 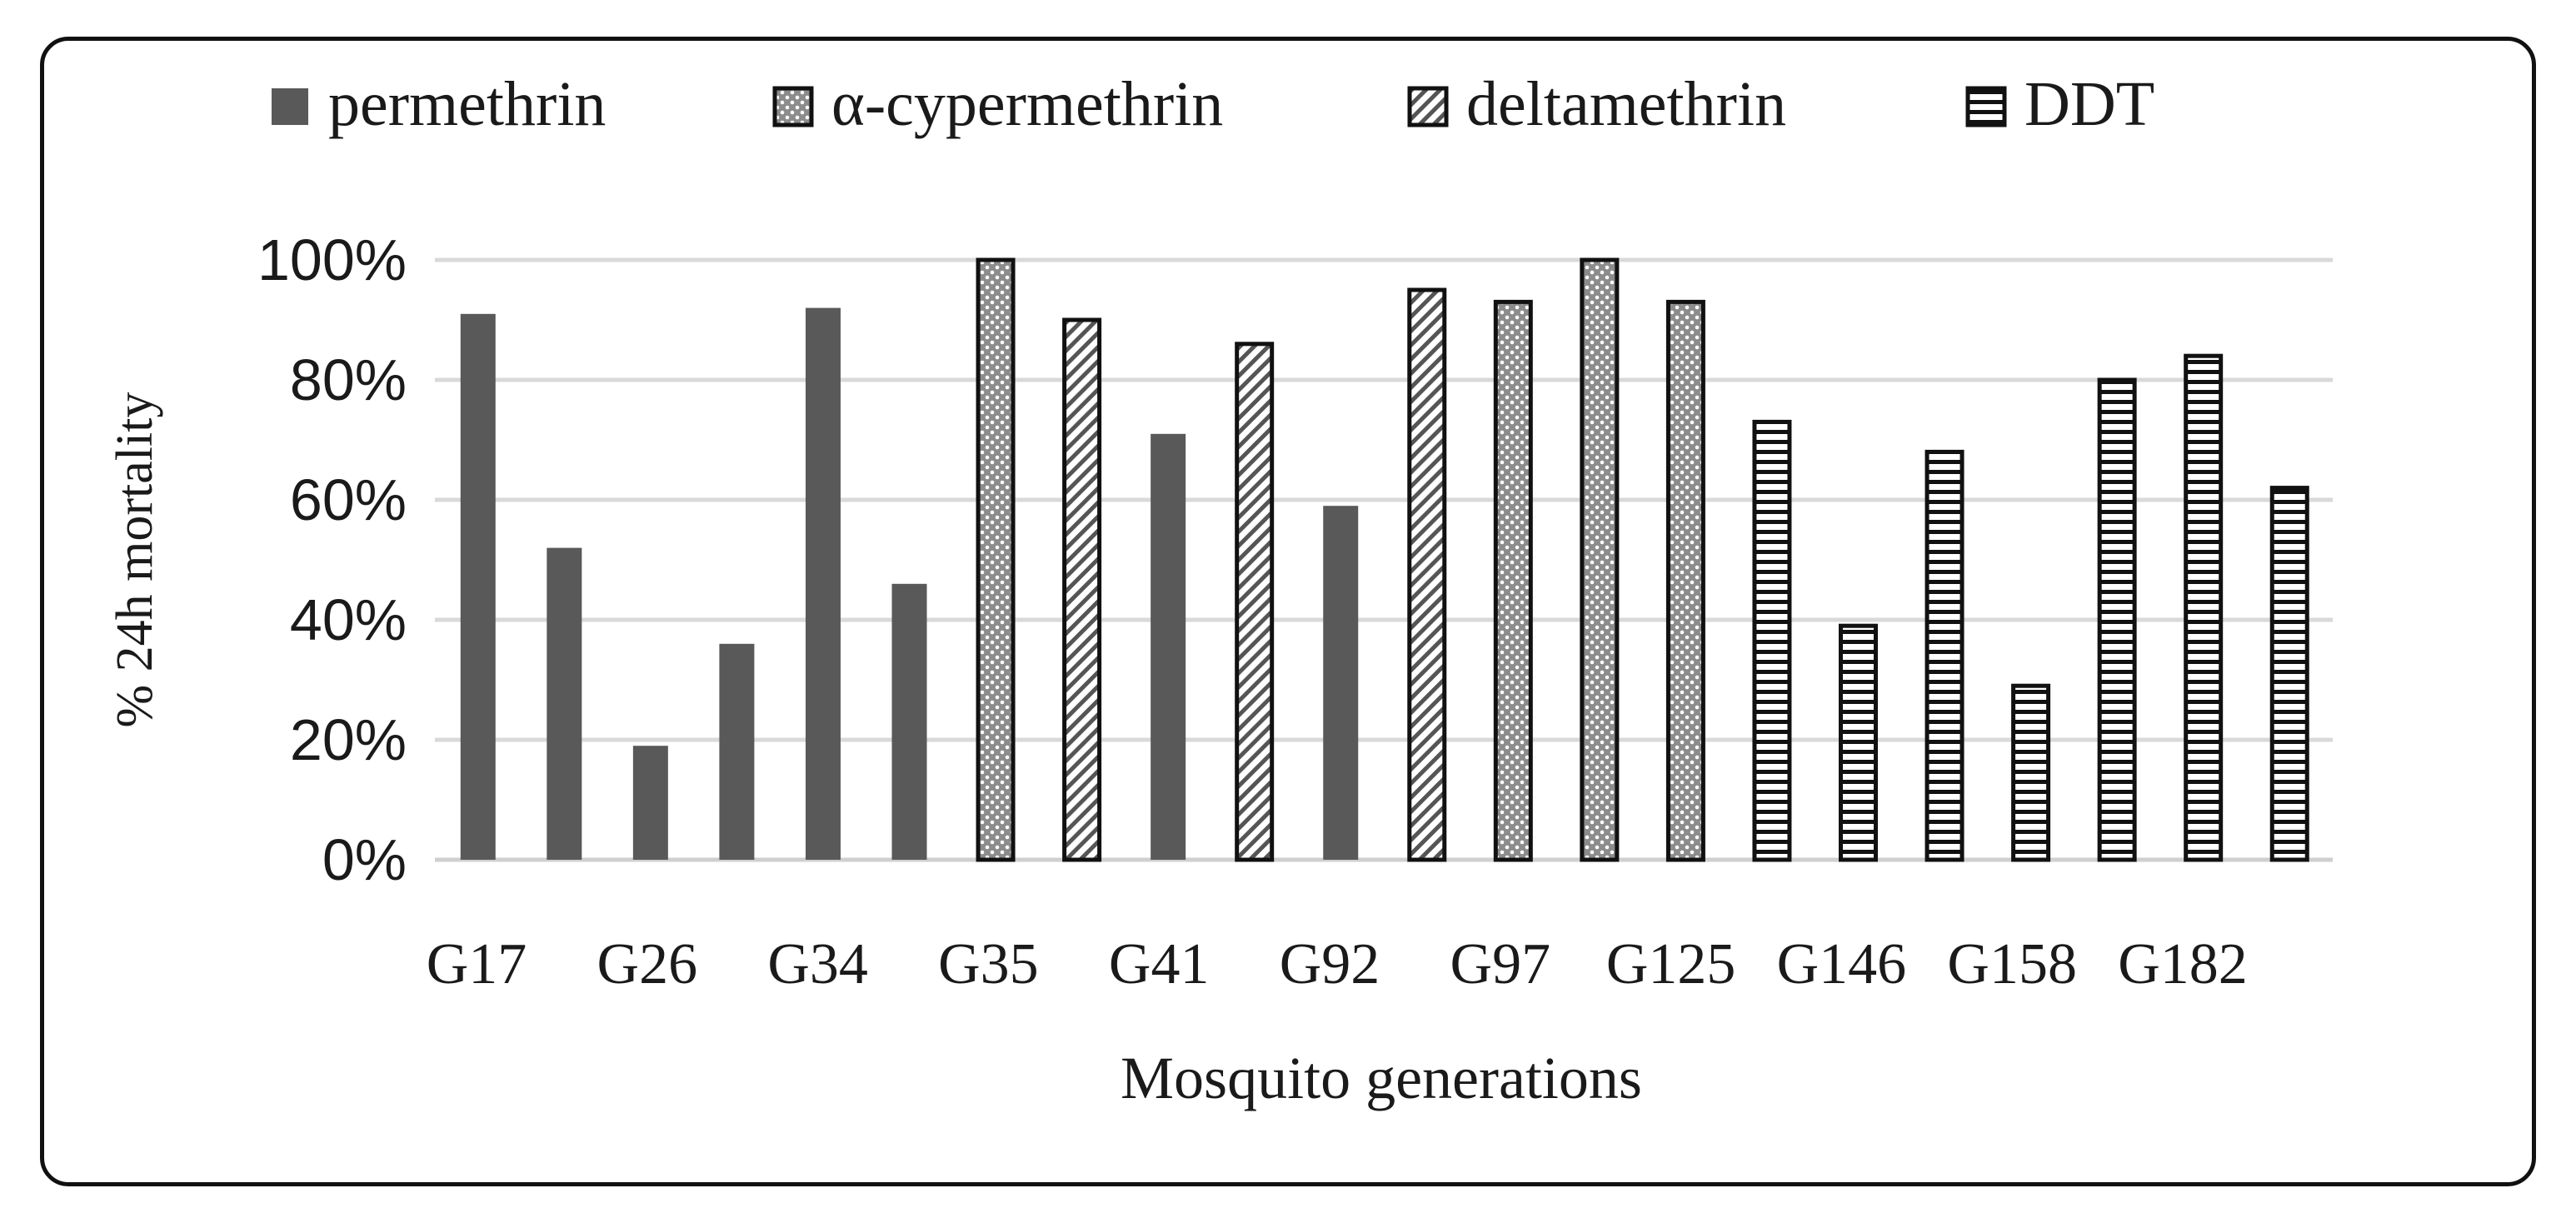 I want to click on legend-label: permethrin, so click(x=467, y=104).